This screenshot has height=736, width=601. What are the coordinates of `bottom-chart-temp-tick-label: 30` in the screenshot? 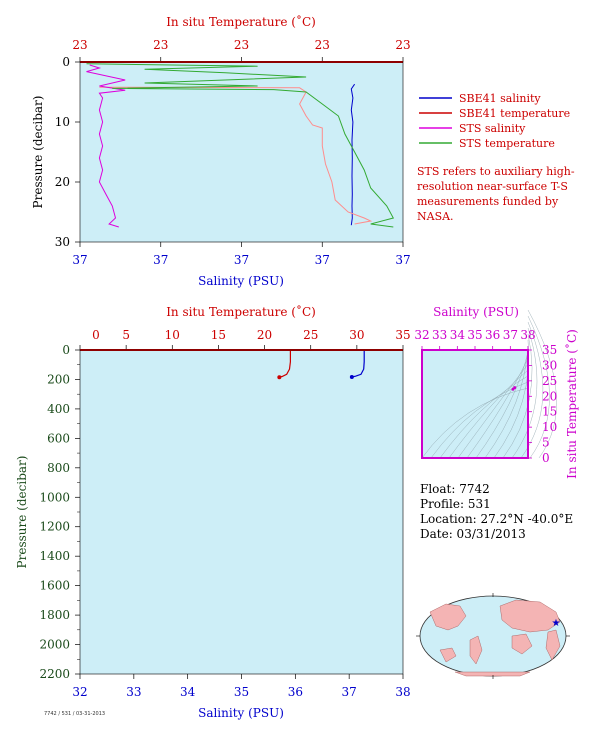 It's located at (356, 335).